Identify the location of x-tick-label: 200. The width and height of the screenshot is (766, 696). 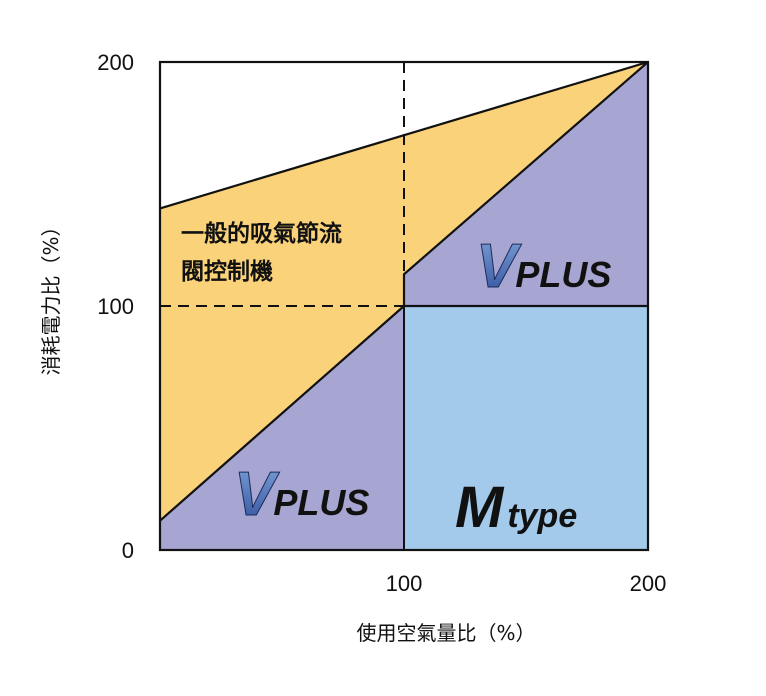
(648, 583).